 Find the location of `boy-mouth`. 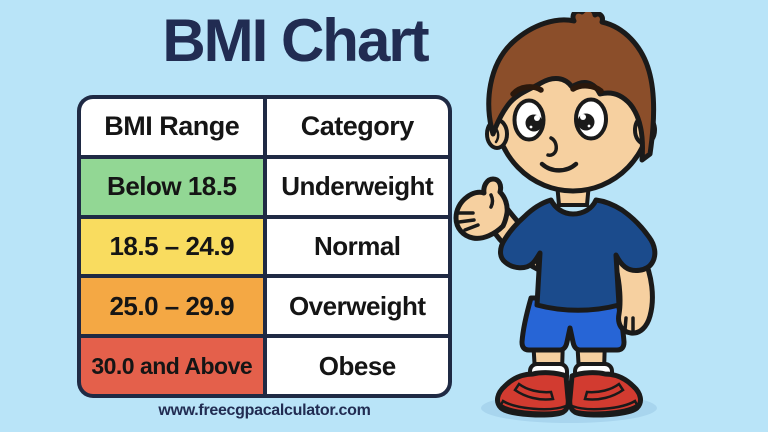

boy-mouth is located at coordinates (559, 167).